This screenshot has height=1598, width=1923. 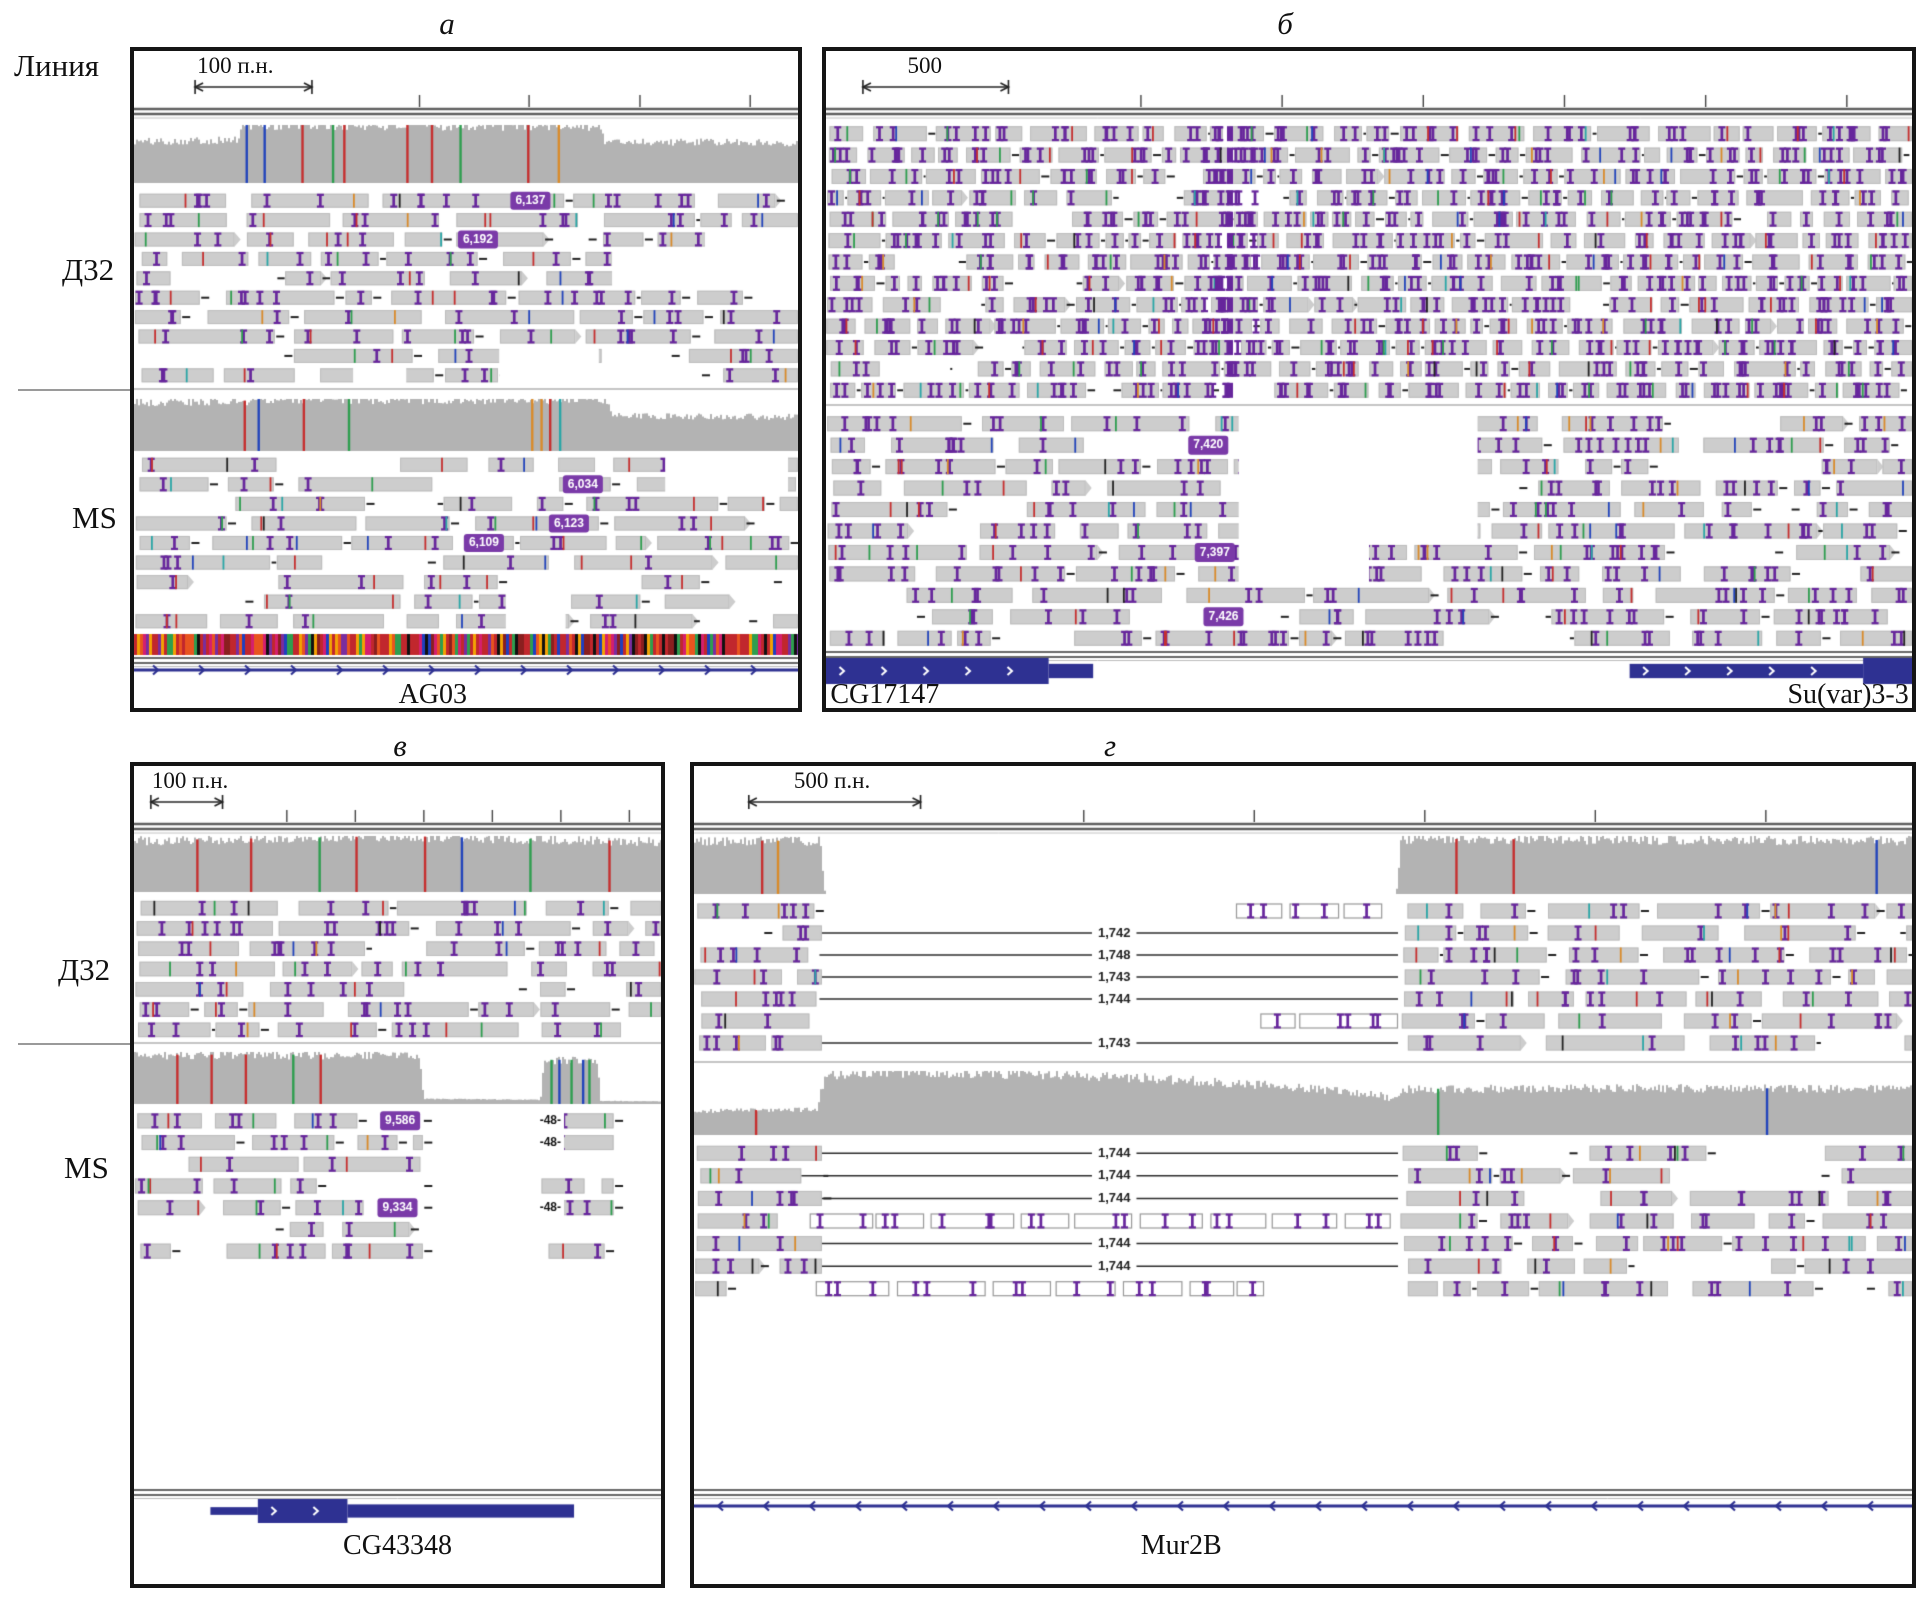 I want to click on panel-letter-a: а, so click(x=447, y=23).